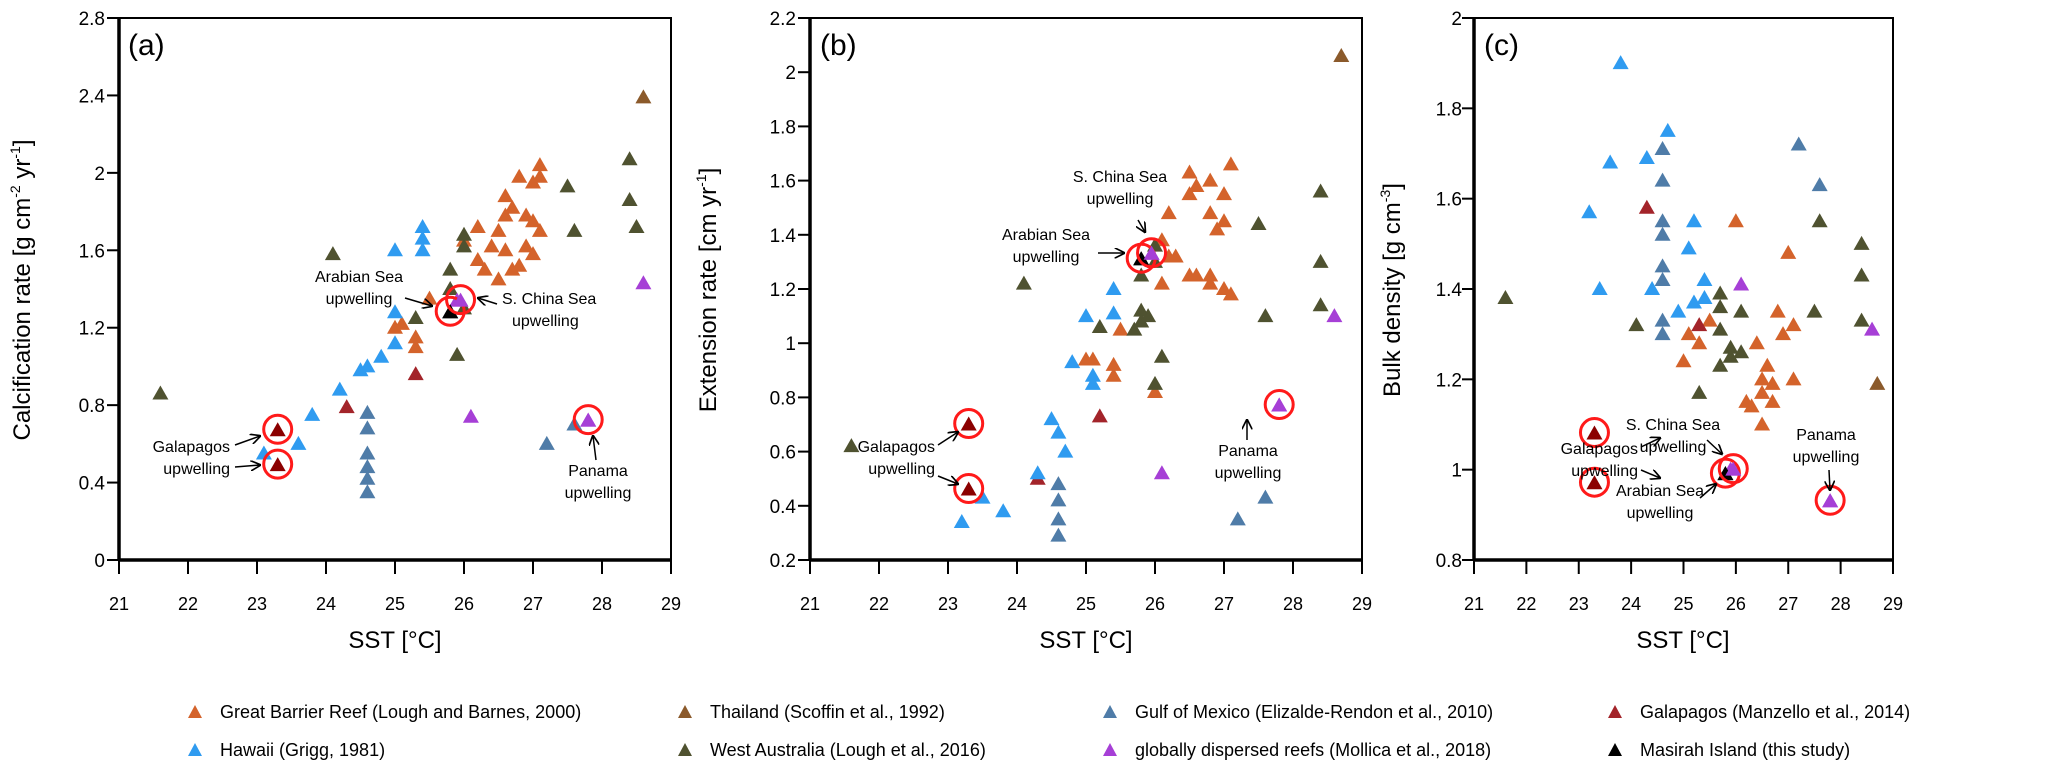  What do you see at coordinates (783, 19) in the screenshot?
I see `y-tick-label: 2.2` at bounding box center [783, 19].